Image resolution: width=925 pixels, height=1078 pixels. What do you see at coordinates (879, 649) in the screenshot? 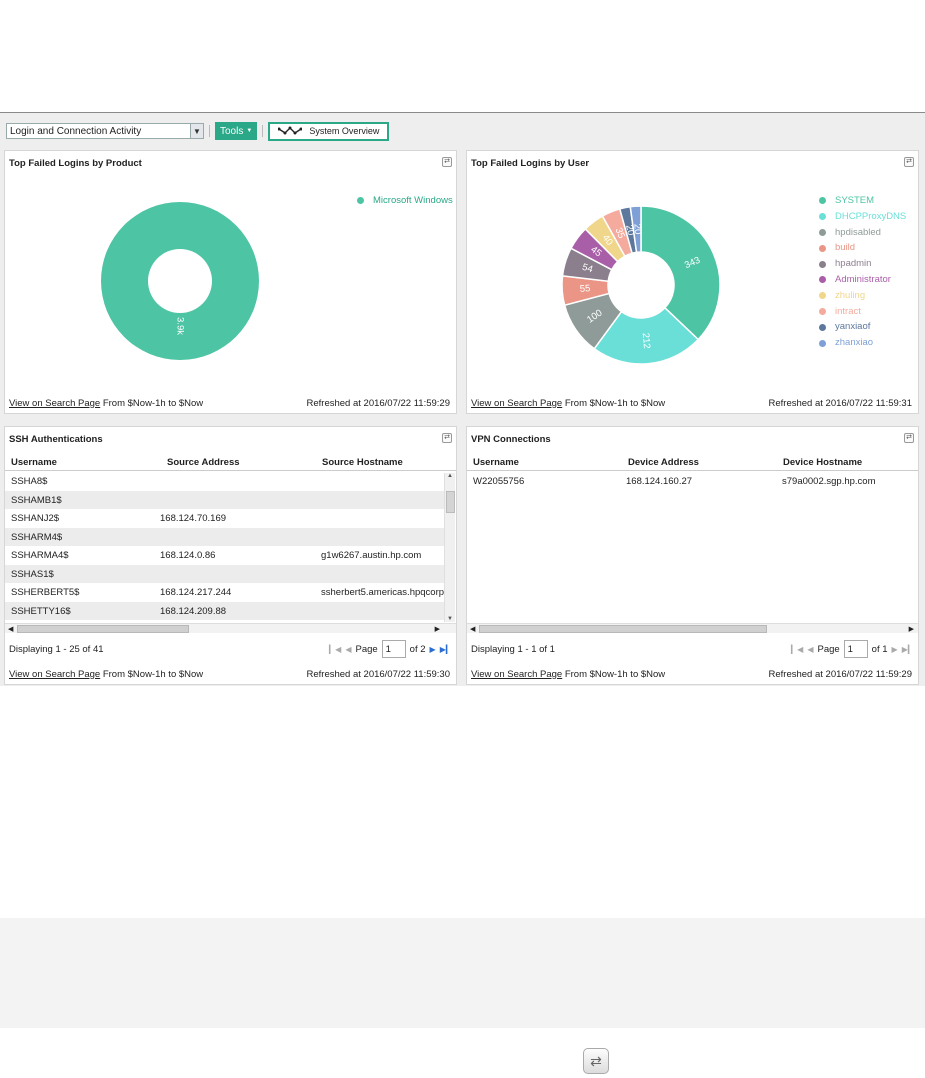
I see `page-total: of 1` at bounding box center [879, 649].